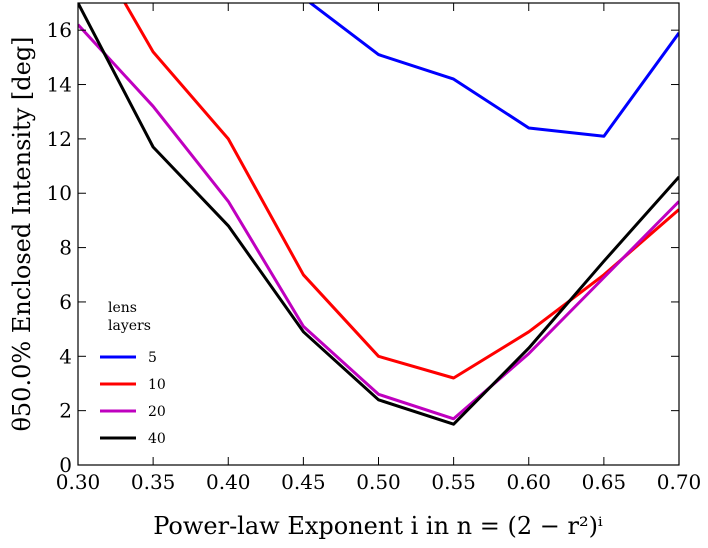  What do you see at coordinates (303, 482) in the screenshot?
I see `x-tick-label: 0.45` at bounding box center [303, 482].